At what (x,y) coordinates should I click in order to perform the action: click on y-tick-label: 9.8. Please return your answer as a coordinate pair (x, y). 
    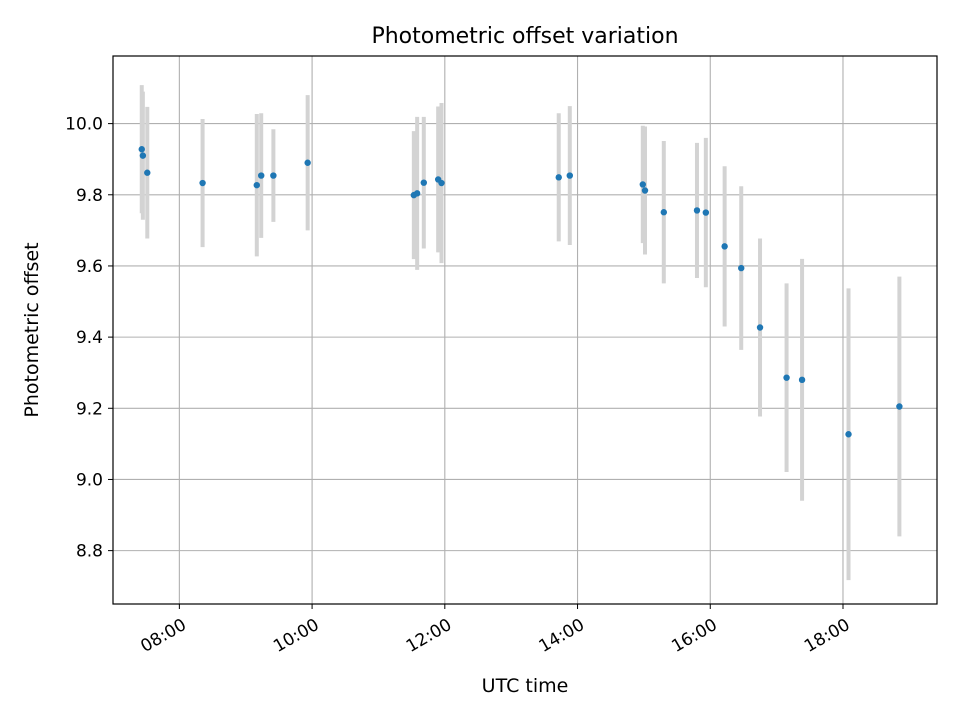
    Looking at the image, I should click on (89, 196).